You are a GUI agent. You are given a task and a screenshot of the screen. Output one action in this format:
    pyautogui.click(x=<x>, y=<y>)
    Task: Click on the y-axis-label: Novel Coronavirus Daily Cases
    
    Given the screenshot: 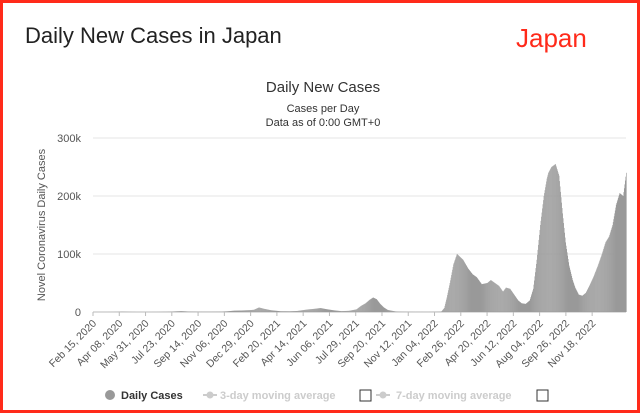 What is the action you would take?
    pyautogui.click(x=42, y=224)
    